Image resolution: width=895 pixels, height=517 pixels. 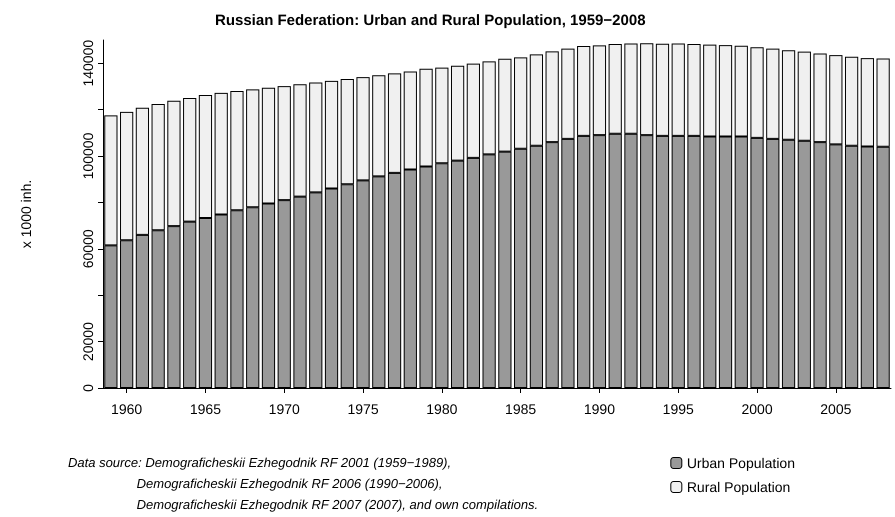 I want to click on x-tick-label: 2005, so click(x=836, y=409).